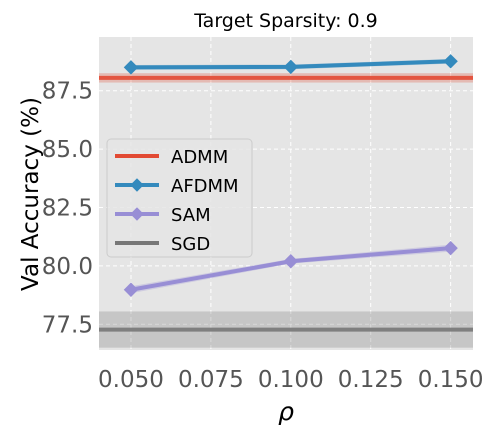 This screenshot has width=504, height=432. What do you see at coordinates (191, 215) in the screenshot?
I see `legend-label-sam: SAM` at bounding box center [191, 215].